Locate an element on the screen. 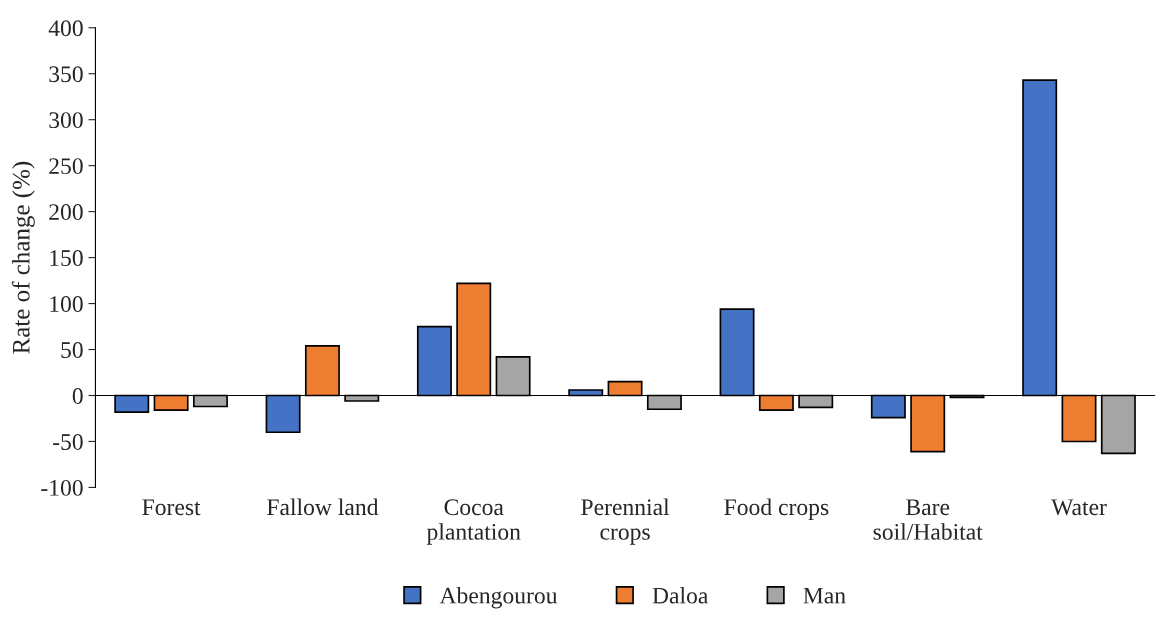 This screenshot has width=1164, height=617. y-tick-label: 50 is located at coordinates (72, 350).